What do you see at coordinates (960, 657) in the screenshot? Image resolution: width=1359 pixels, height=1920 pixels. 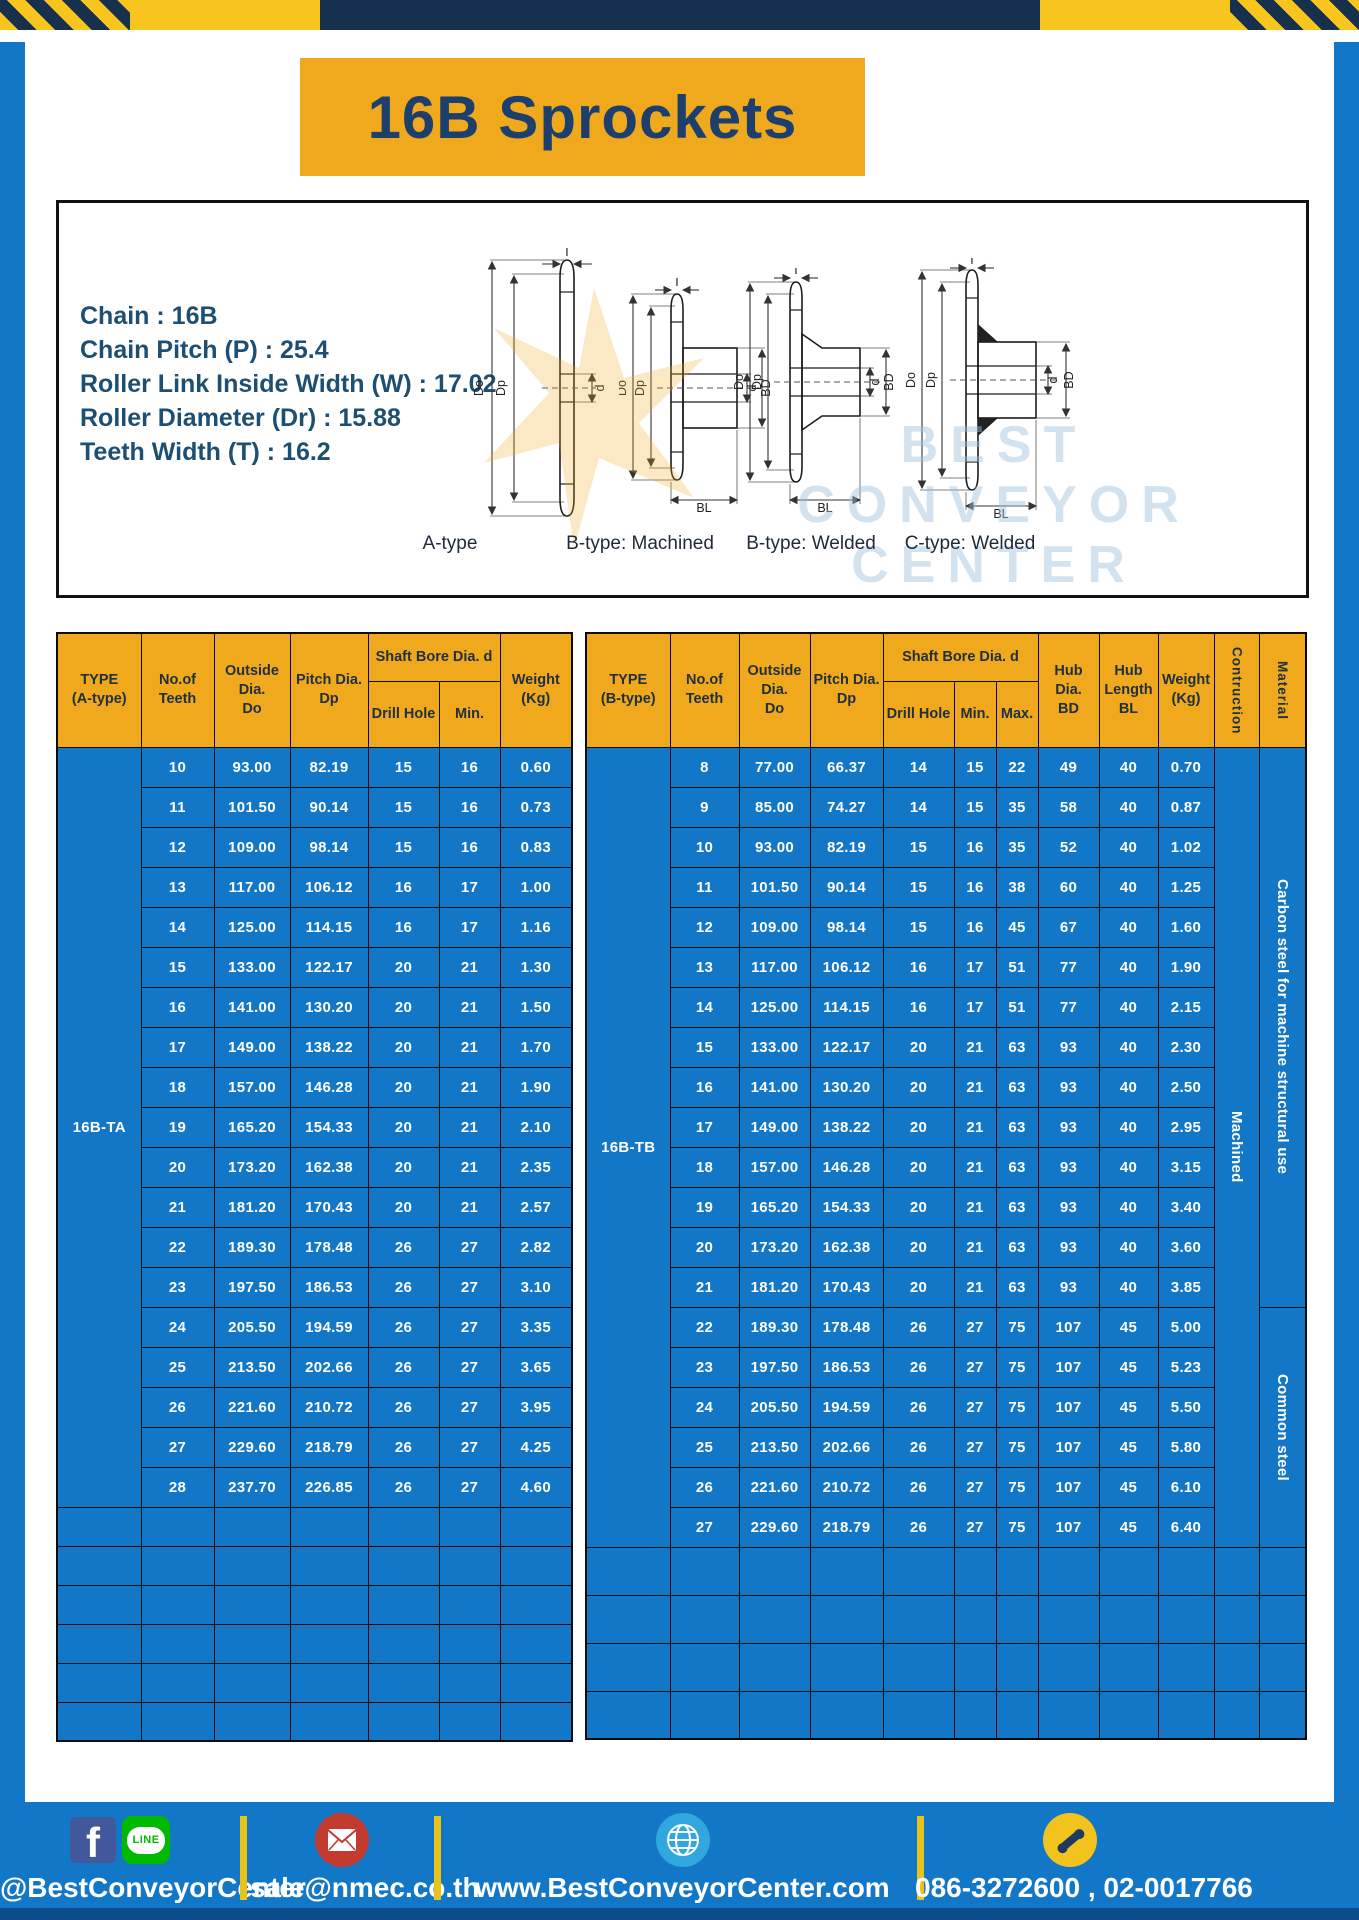 I see `col-header-shaft-bore: Shaft Bore Dia. d` at bounding box center [960, 657].